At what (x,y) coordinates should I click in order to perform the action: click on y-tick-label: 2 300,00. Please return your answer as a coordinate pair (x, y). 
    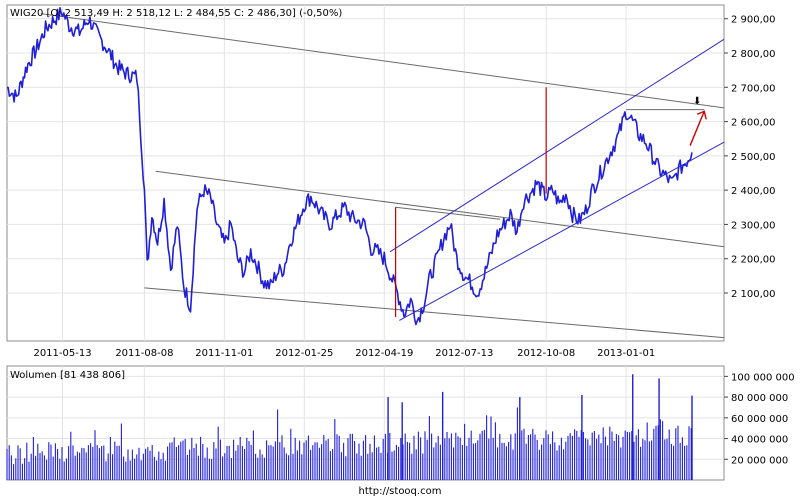
    Looking at the image, I should click on (753, 225).